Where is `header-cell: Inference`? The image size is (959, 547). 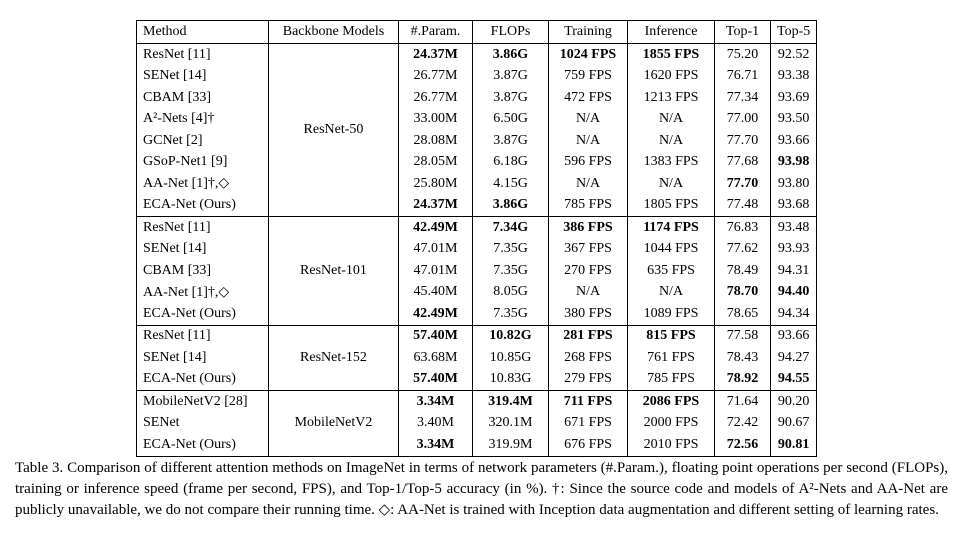
header-cell: Inference is located at coordinates (671, 32).